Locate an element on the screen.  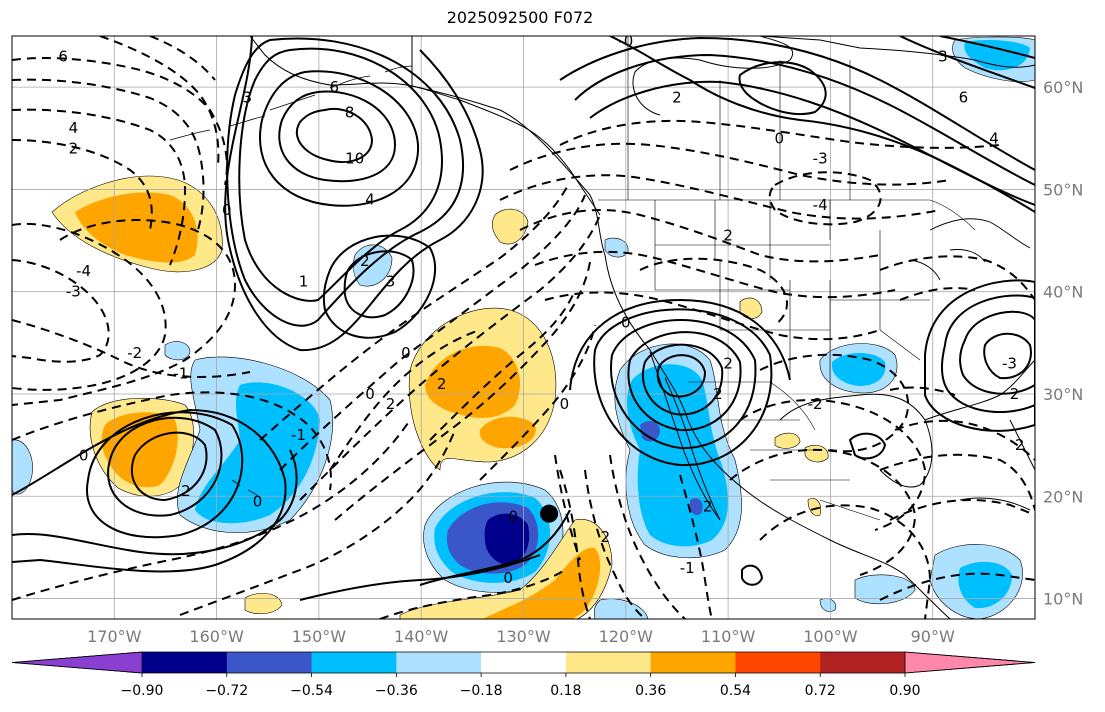
map-title: 2025092500 F072 is located at coordinates (520, 17).